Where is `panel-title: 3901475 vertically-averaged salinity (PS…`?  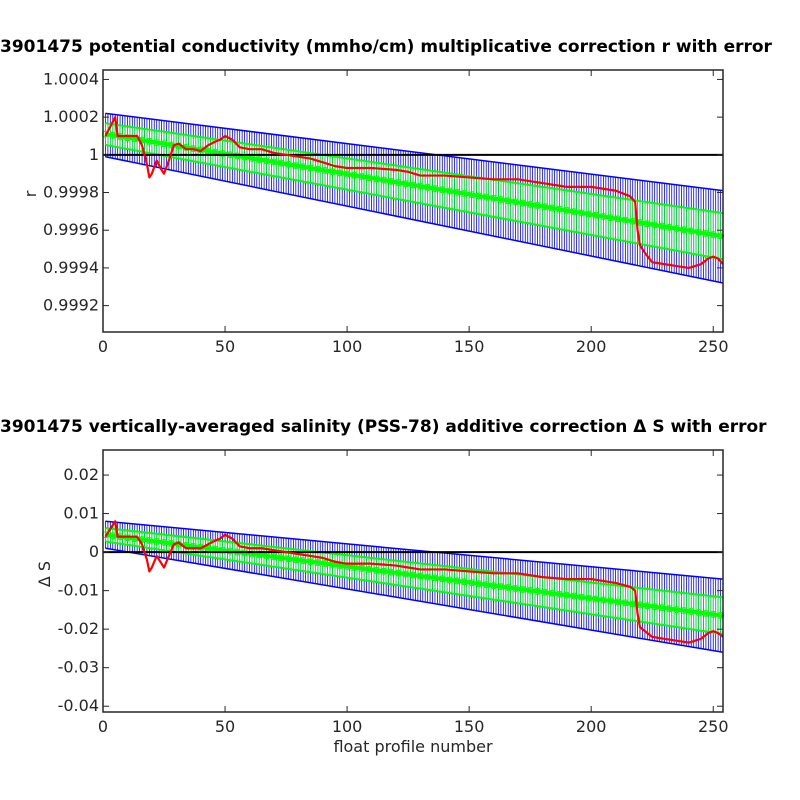 panel-title: 3901475 vertically-averaged salinity (PS… is located at coordinates (383, 427).